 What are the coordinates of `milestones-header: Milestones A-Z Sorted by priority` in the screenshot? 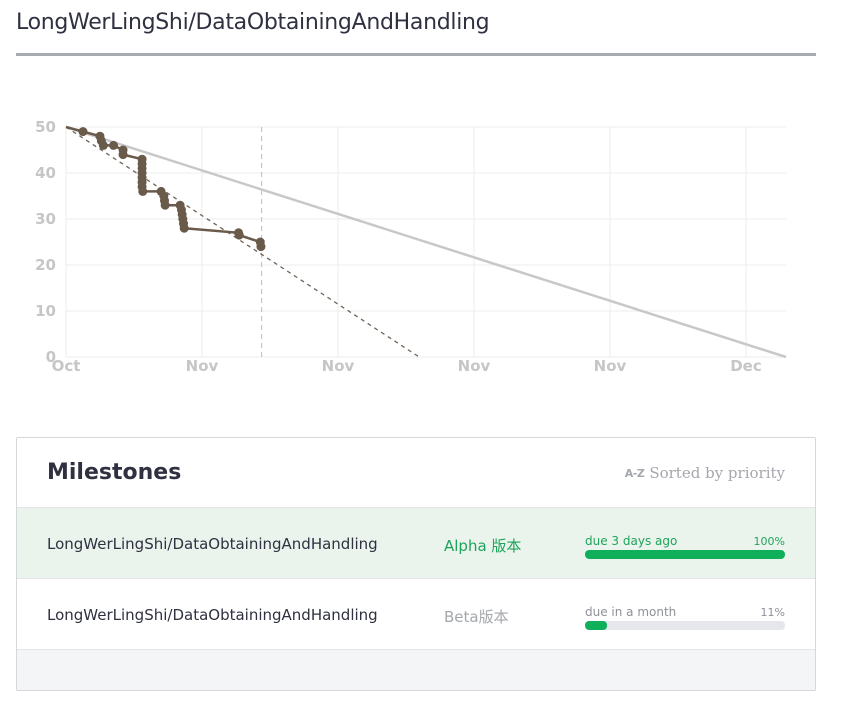 It's located at (416, 473).